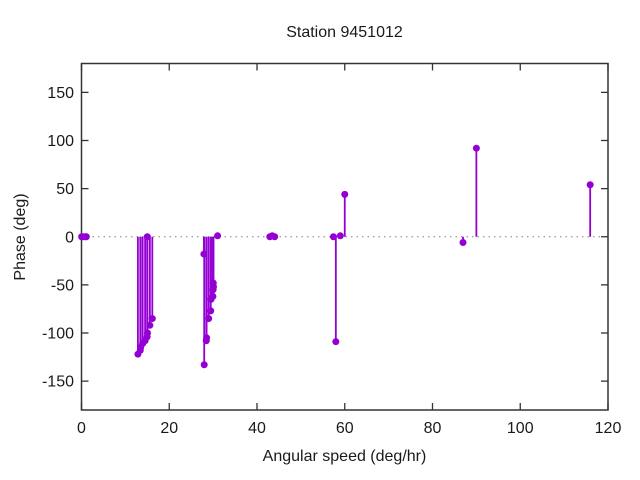 The width and height of the screenshot is (640, 480). I want to click on x-tick-label: 60, so click(345, 428).